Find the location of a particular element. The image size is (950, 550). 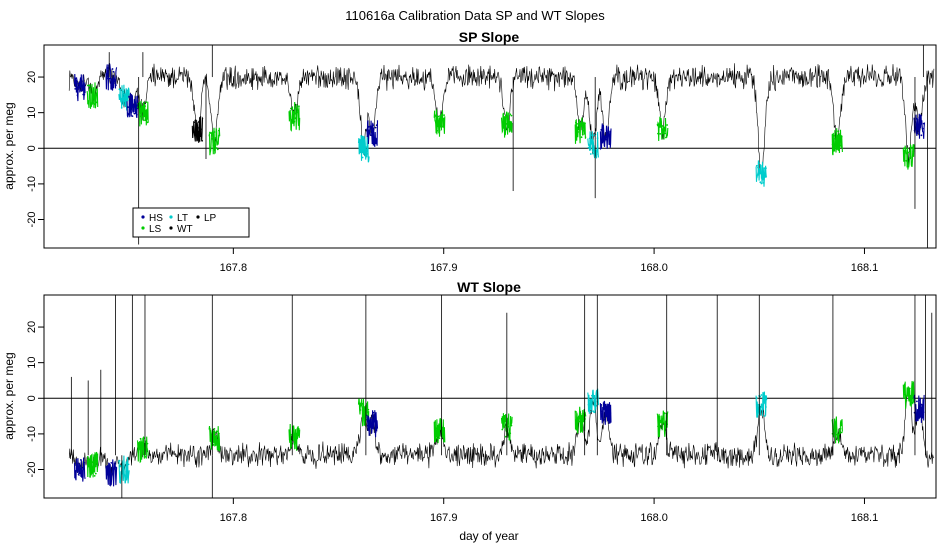

y-tick-label: -20 is located at coordinates (32, 220).